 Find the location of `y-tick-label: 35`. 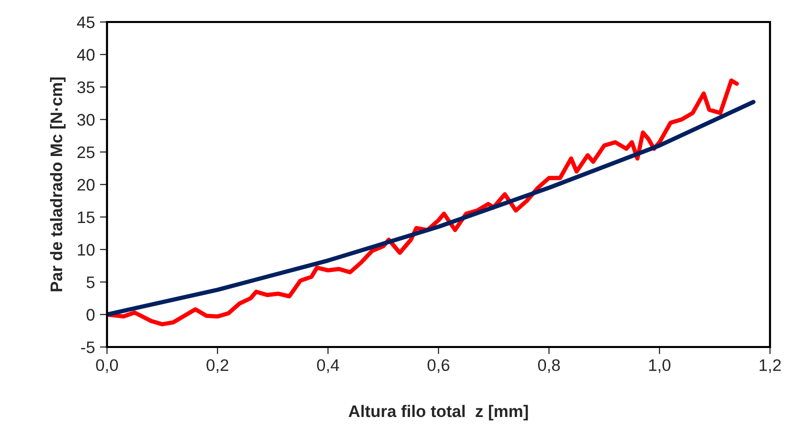

y-tick-label: 35 is located at coordinates (85, 87).